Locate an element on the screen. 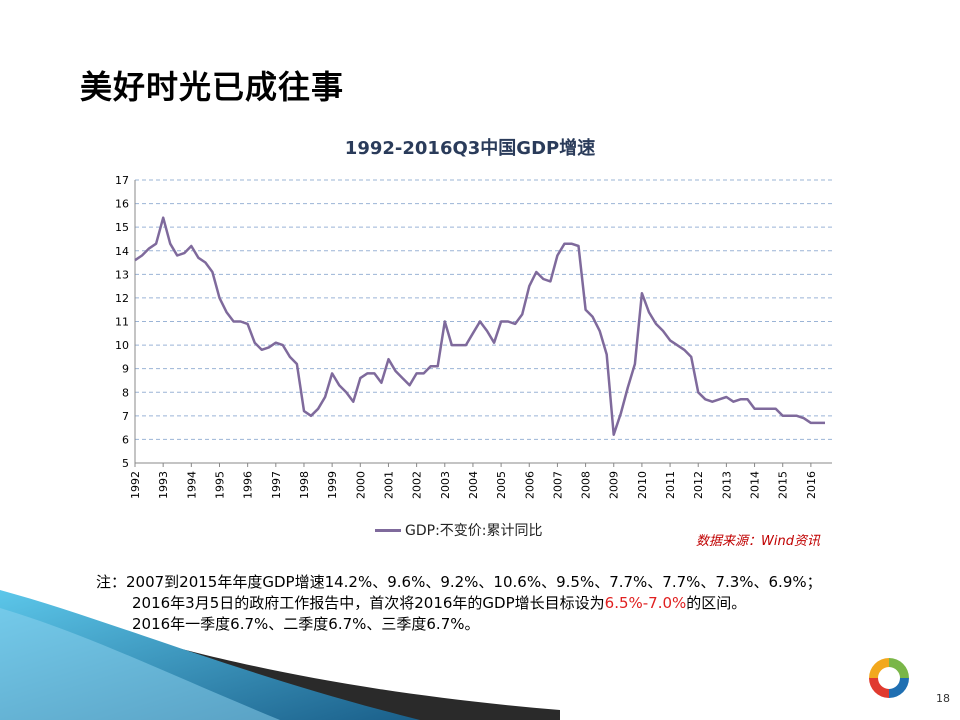 This screenshot has width=960, height=720. note-line-3: 2016年一季度6.7%、二季度6.7%、三季度6.7%。 is located at coordinates (306, 624).